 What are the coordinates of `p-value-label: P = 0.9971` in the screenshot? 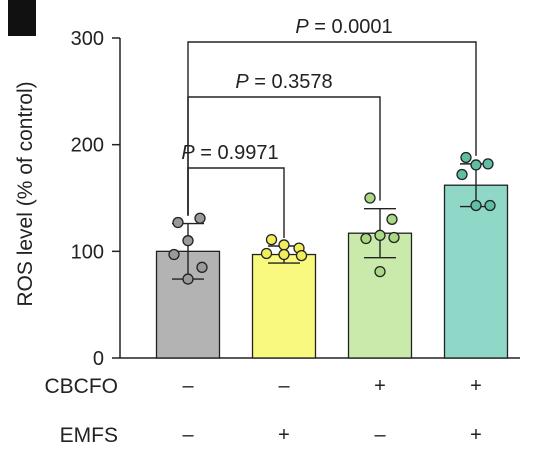 It's located at (229, 153).